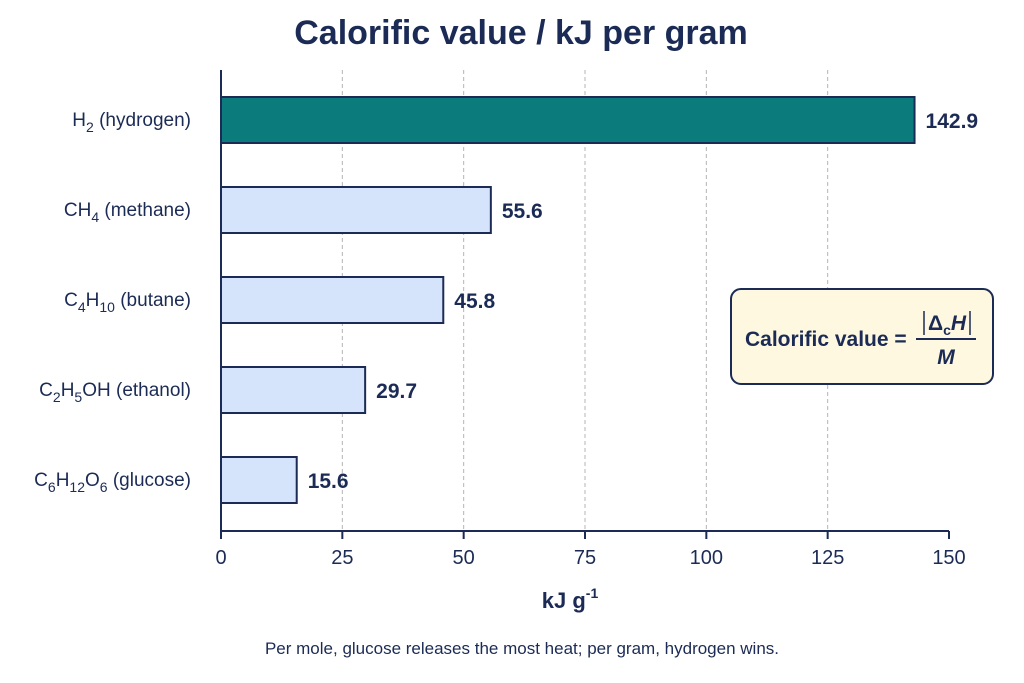 The image size is (1024, 683). I want to click on value-label-4: 15.6, so click(328, 481).